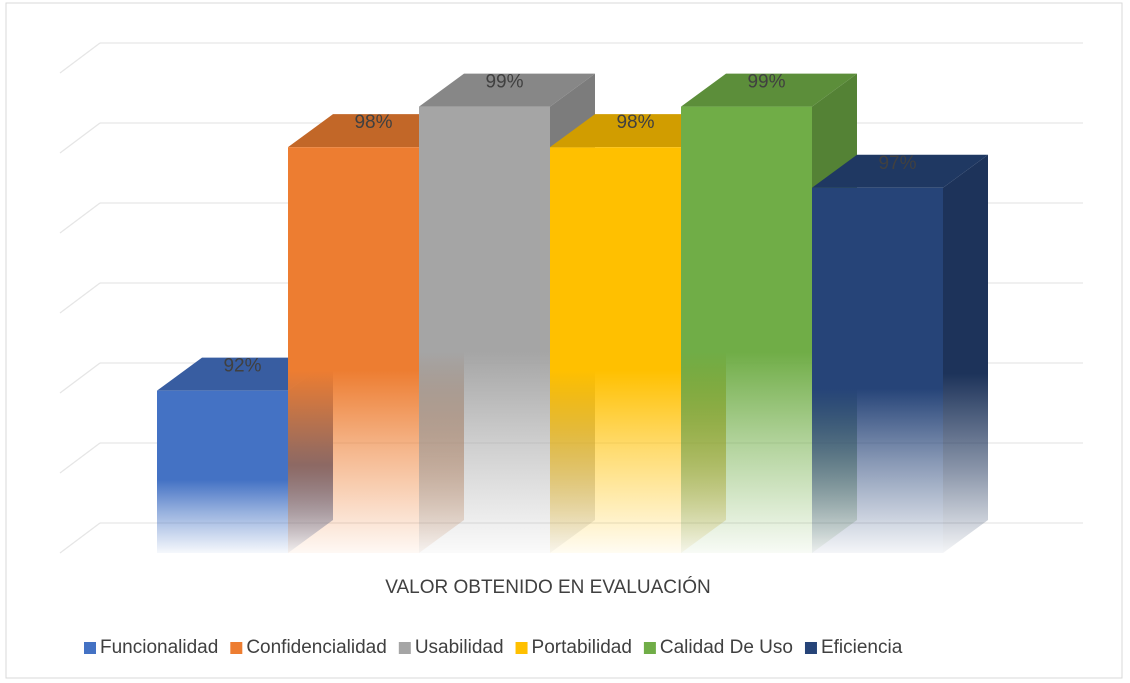 The width and height of the screenshot is (1130, 683). What do you see at coordinates (897, 163) in the screenshot?
I see `data-label: 97%` at bounding box center [897, 163].